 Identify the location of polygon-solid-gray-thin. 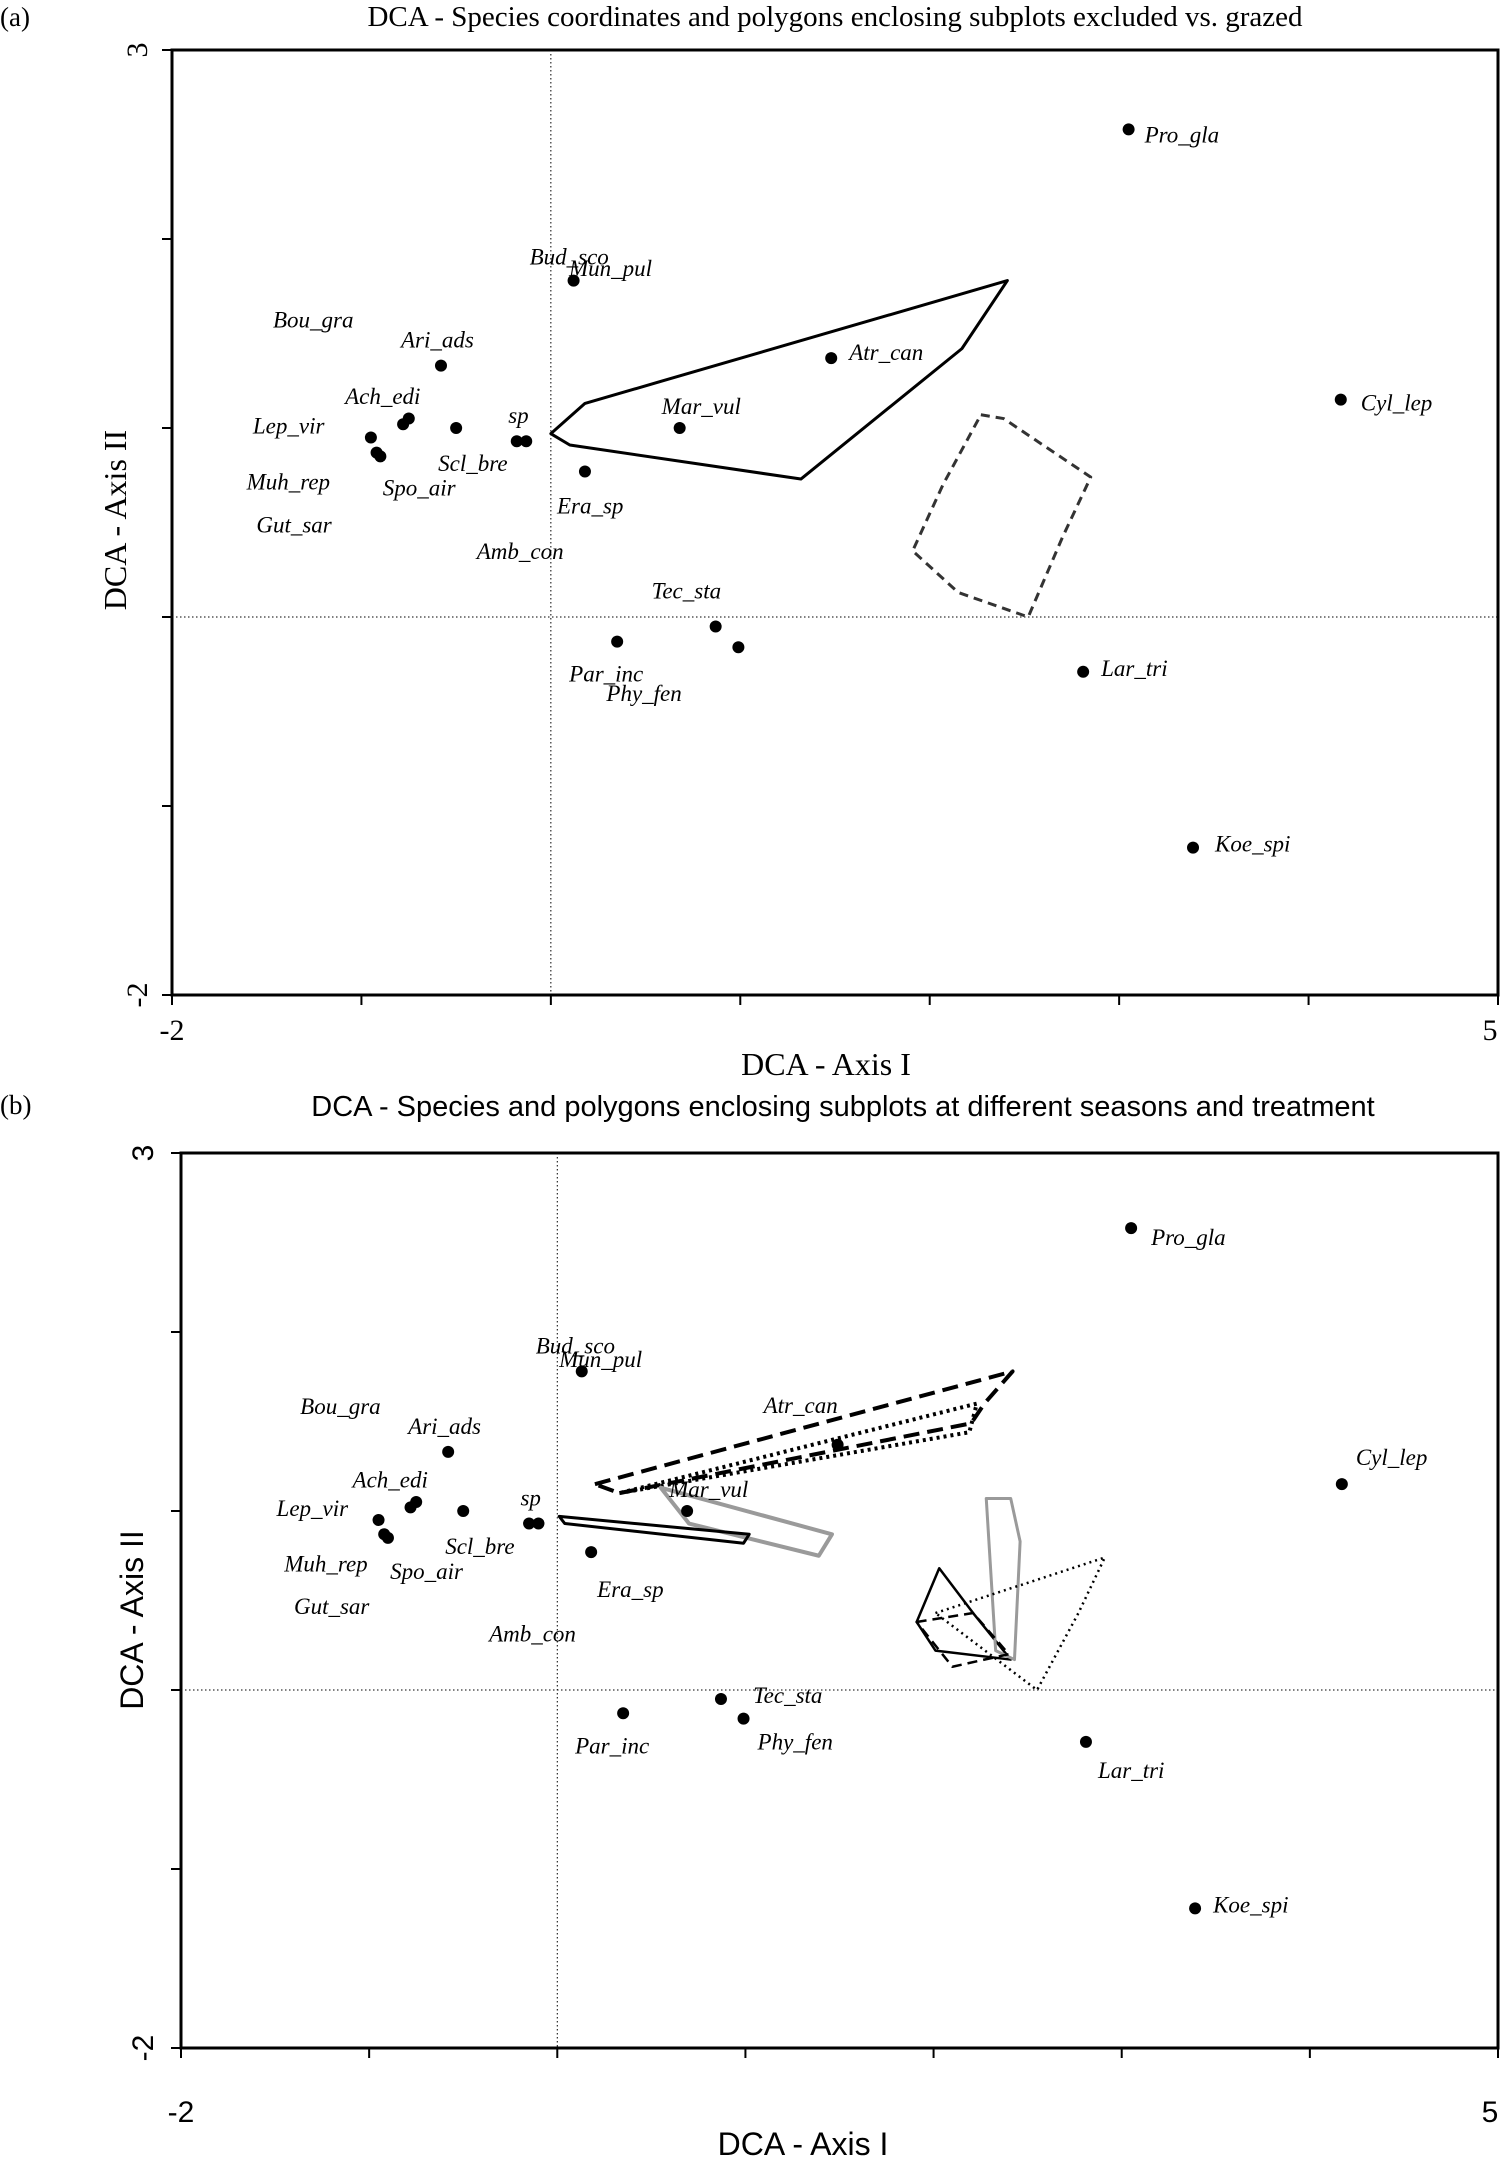
(1003, 1579).